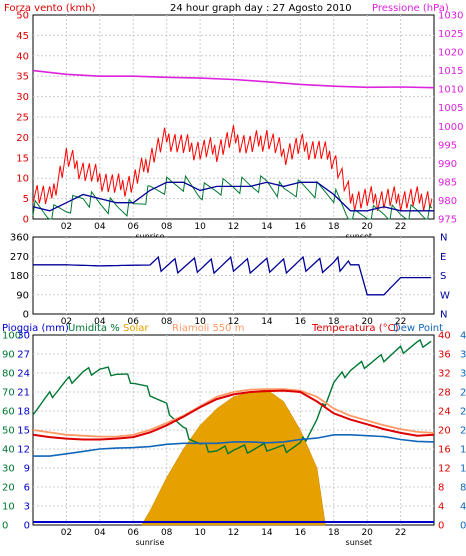 The width and height of the screenshot is (466, 556). Describe the element at coordinates (23, 412) in the screenshot. I see `rain-axis-tick: 18` at that location.